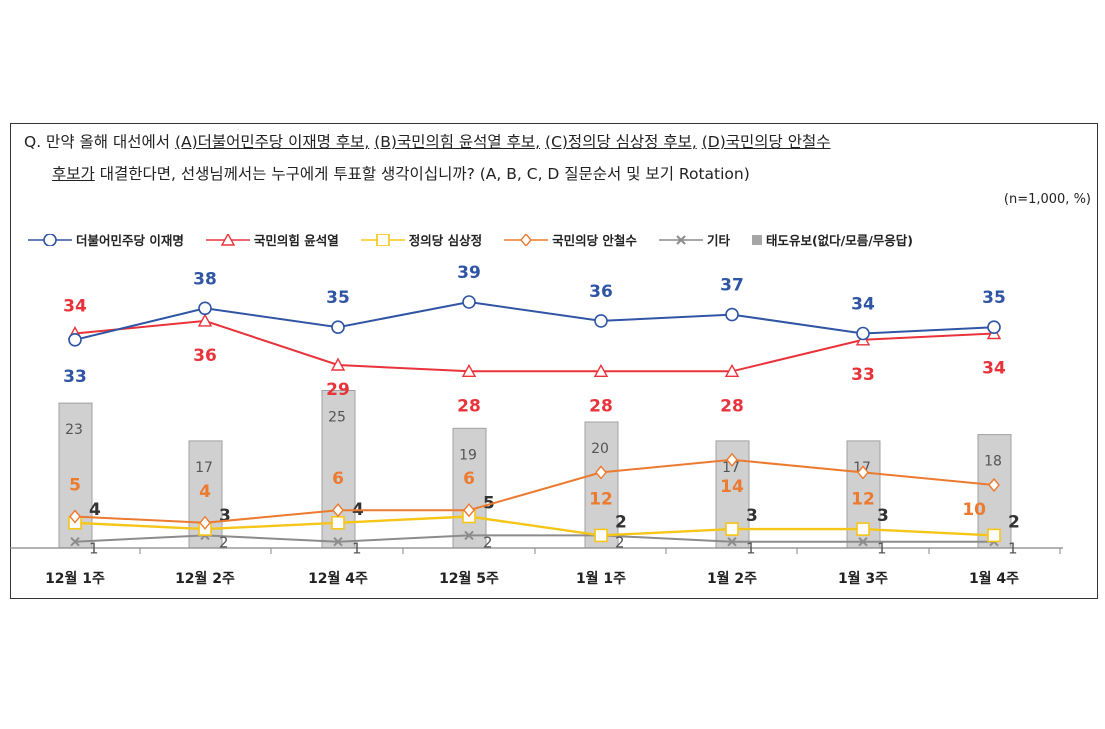 The width and height of the screenshot is (1105, 729). Describe the element at coordinates (382, 239) in the screenshot. I see `square-marker-legend` at that location.